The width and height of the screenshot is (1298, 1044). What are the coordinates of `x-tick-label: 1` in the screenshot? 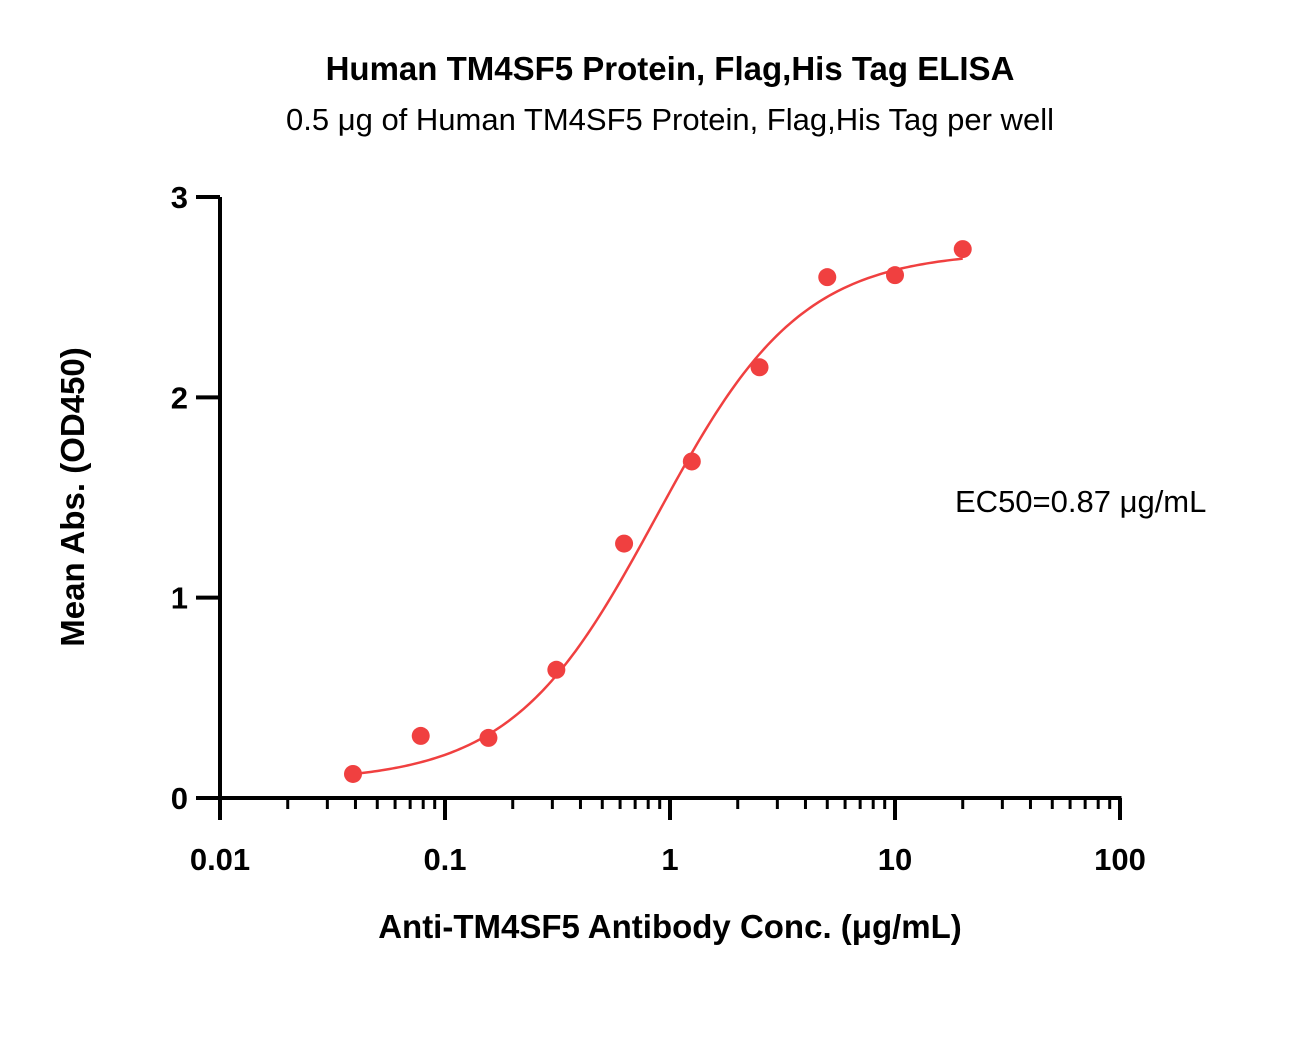 It's located at (669, 859).